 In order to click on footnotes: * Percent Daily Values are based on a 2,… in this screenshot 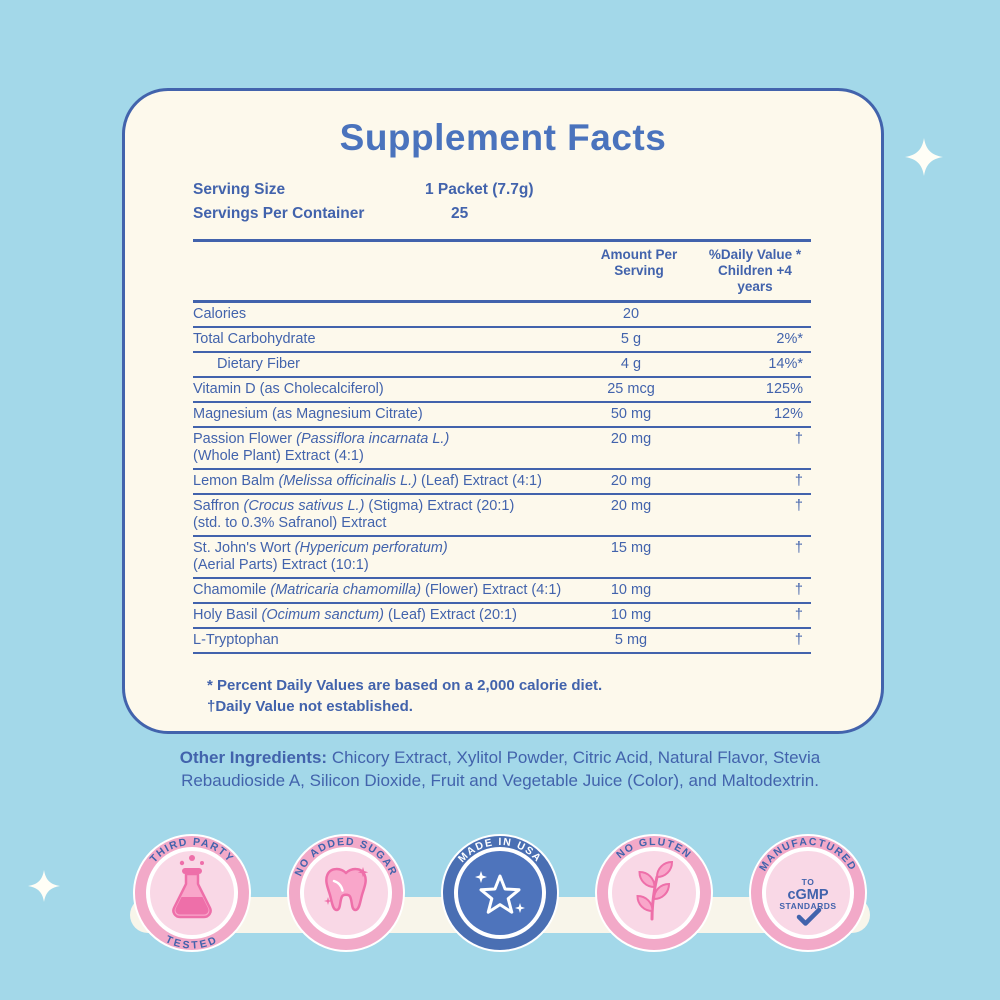, I will do `click(404, 696)`.